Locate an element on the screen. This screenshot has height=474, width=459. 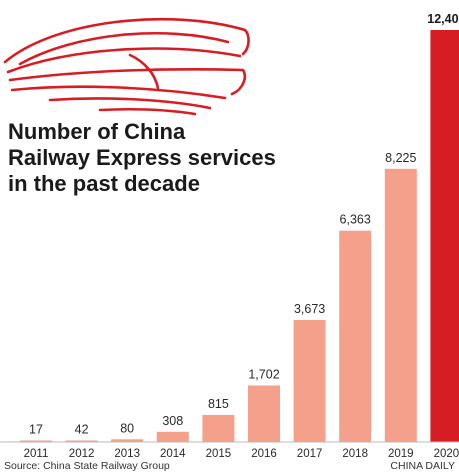
x-tick-2013: 2013 is located at coordinates (127, 454).